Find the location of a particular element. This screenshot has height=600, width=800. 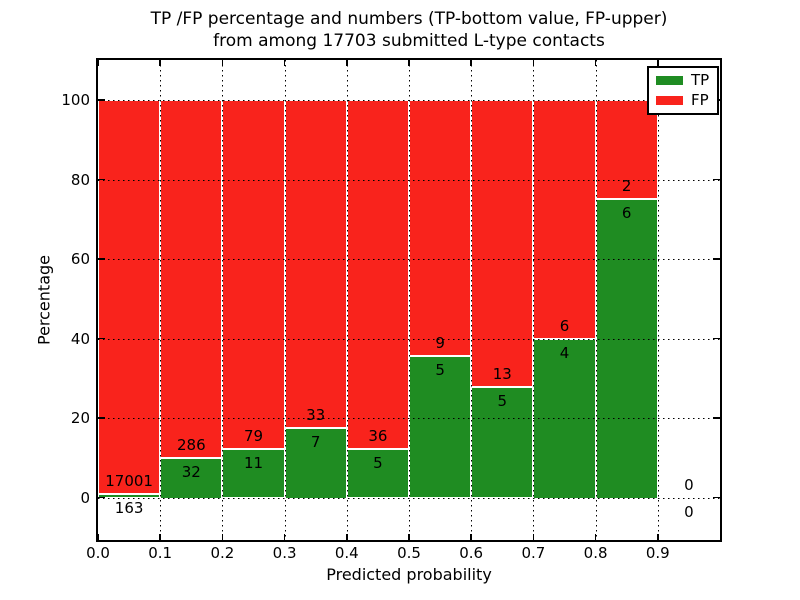

y-tick-label: 100 is located at coordinates (75, 100).